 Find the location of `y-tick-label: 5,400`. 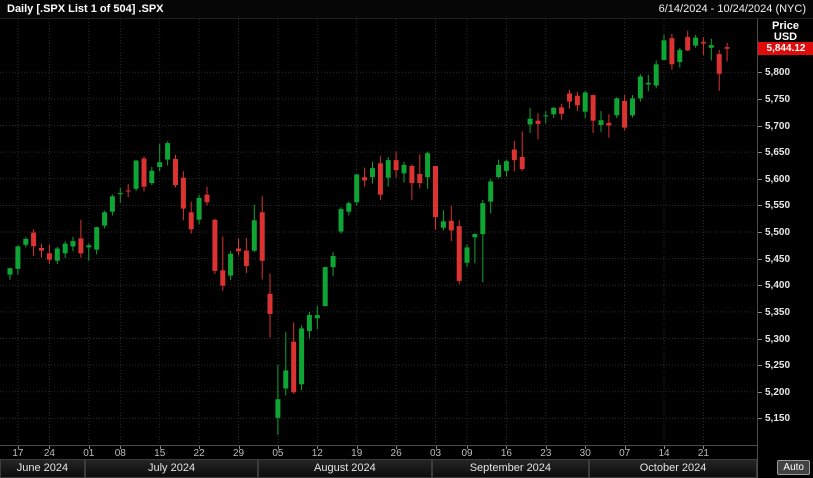

y-tick-label: 5,400 is located at coordinates (778, 286).